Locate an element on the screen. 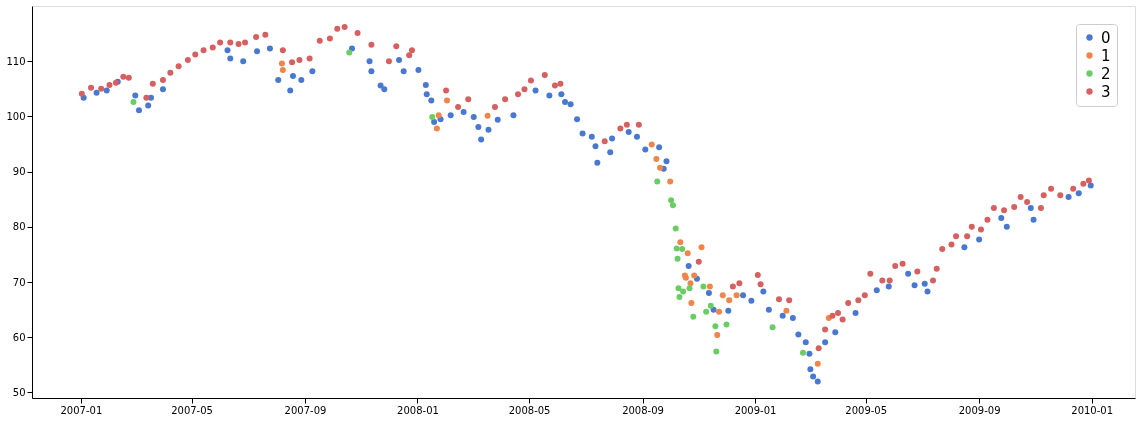 The image size is (1143, 425). x-tick-label: 2008-05 is located at coordinates (529, 410).